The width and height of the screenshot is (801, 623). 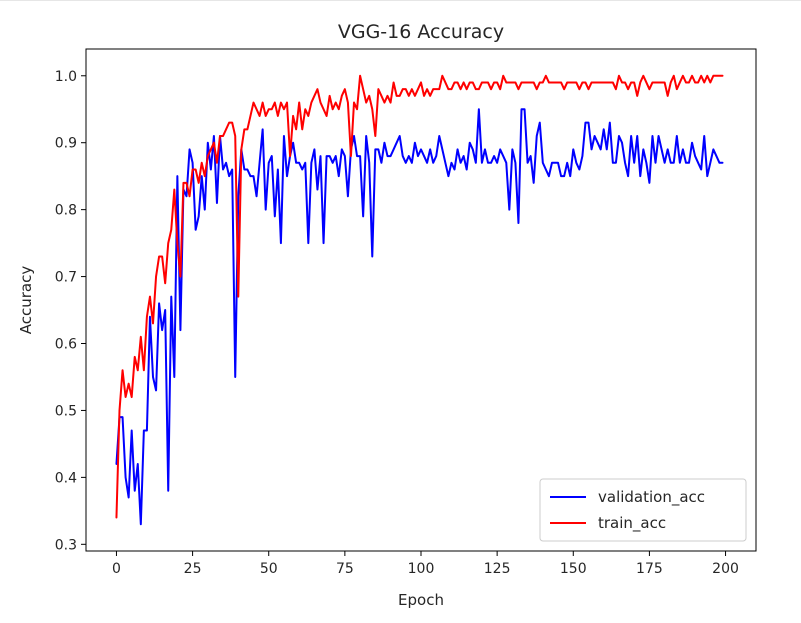 What do you see at coordinates (497, 569) in the screenshot?
I see `x-tick-label: 125` at bounding box center [497, 569].